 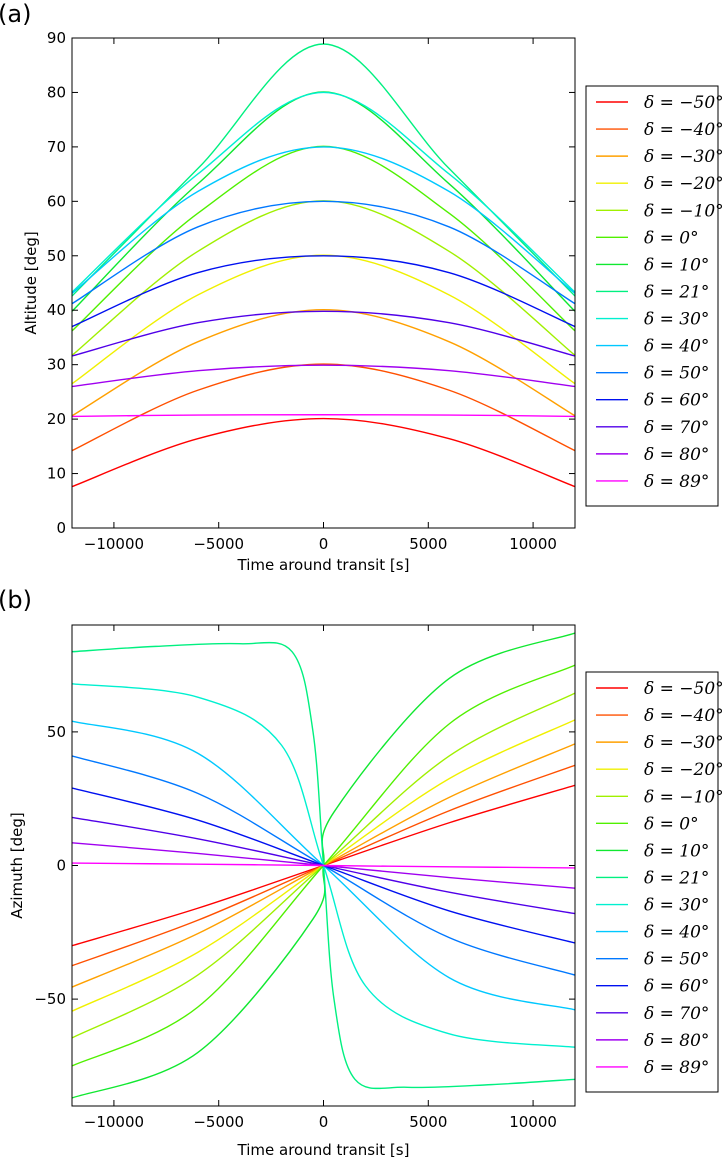 I want to click on y-axis-label: Azimuth [deg], so click(x=17, y=865).